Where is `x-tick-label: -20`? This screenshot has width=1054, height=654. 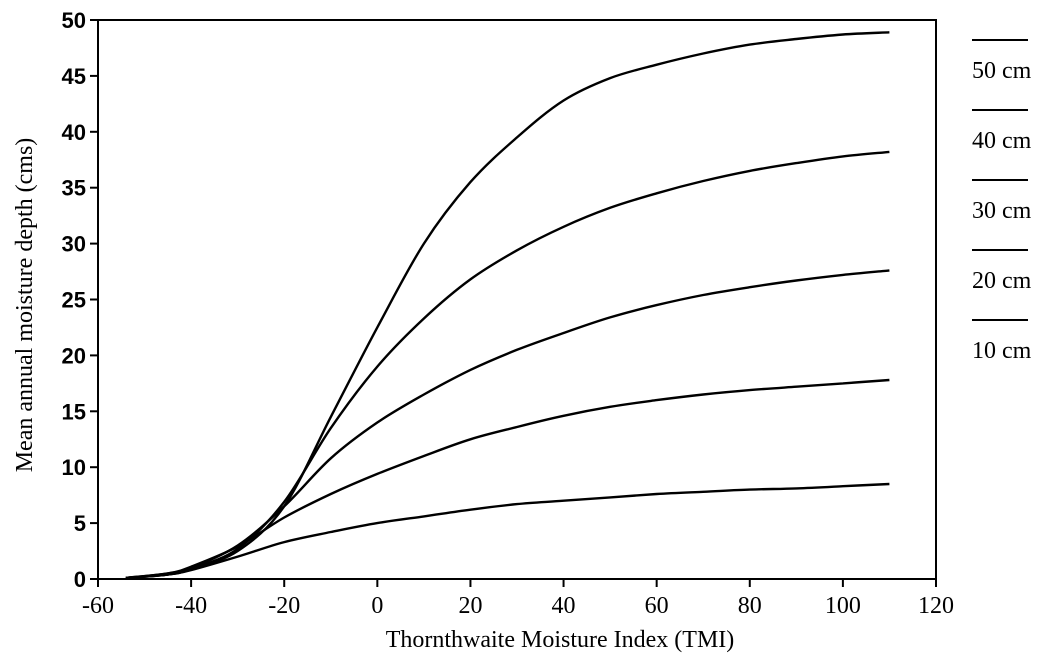
x-tick-label: -20 is located at coordinates (284, 606).